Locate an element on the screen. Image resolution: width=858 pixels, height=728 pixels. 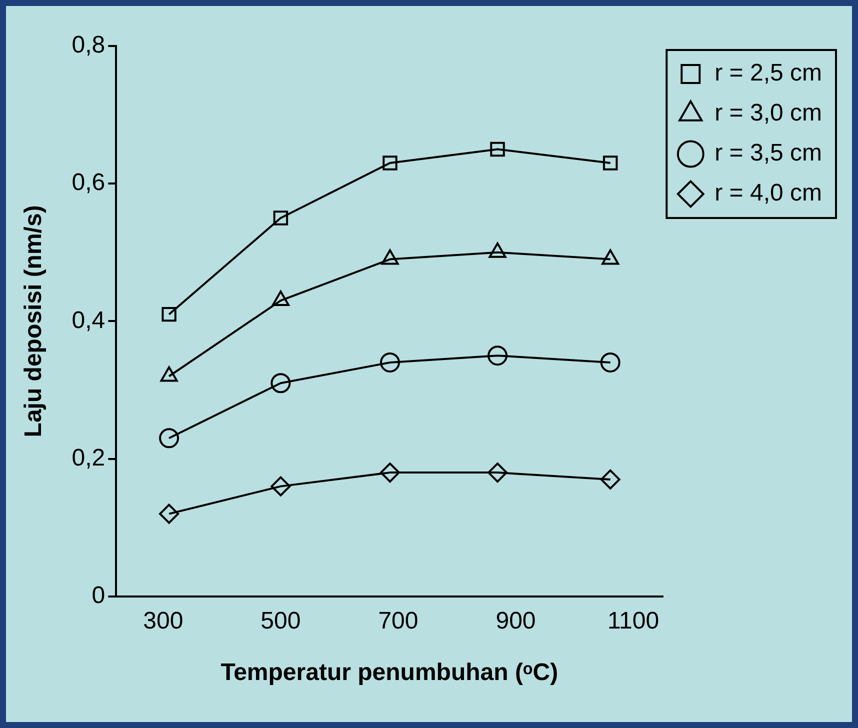
legend-label: r = 3,5 cm is located at coordinates (768, 153).